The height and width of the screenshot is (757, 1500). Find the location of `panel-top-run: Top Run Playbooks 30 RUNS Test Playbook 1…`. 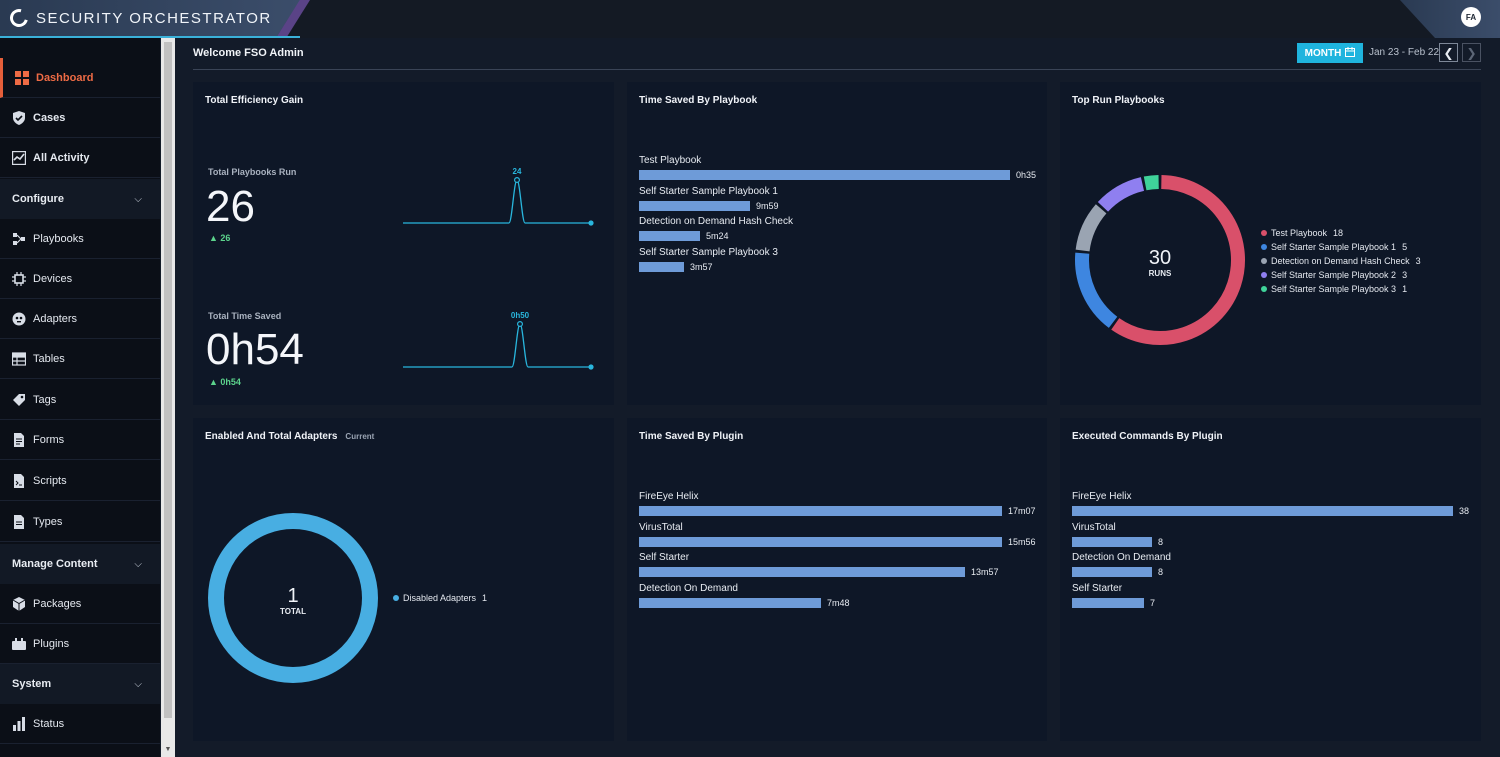

panel-top-run: Top Run Playbooks 30 RUNS Test Playbook 1… is located at coordinates (1270, 243).